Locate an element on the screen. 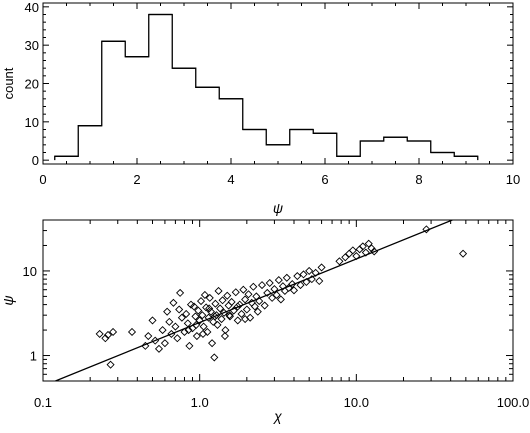  histogram-y-tick-label: 0 is located at coordinates (35, 160).